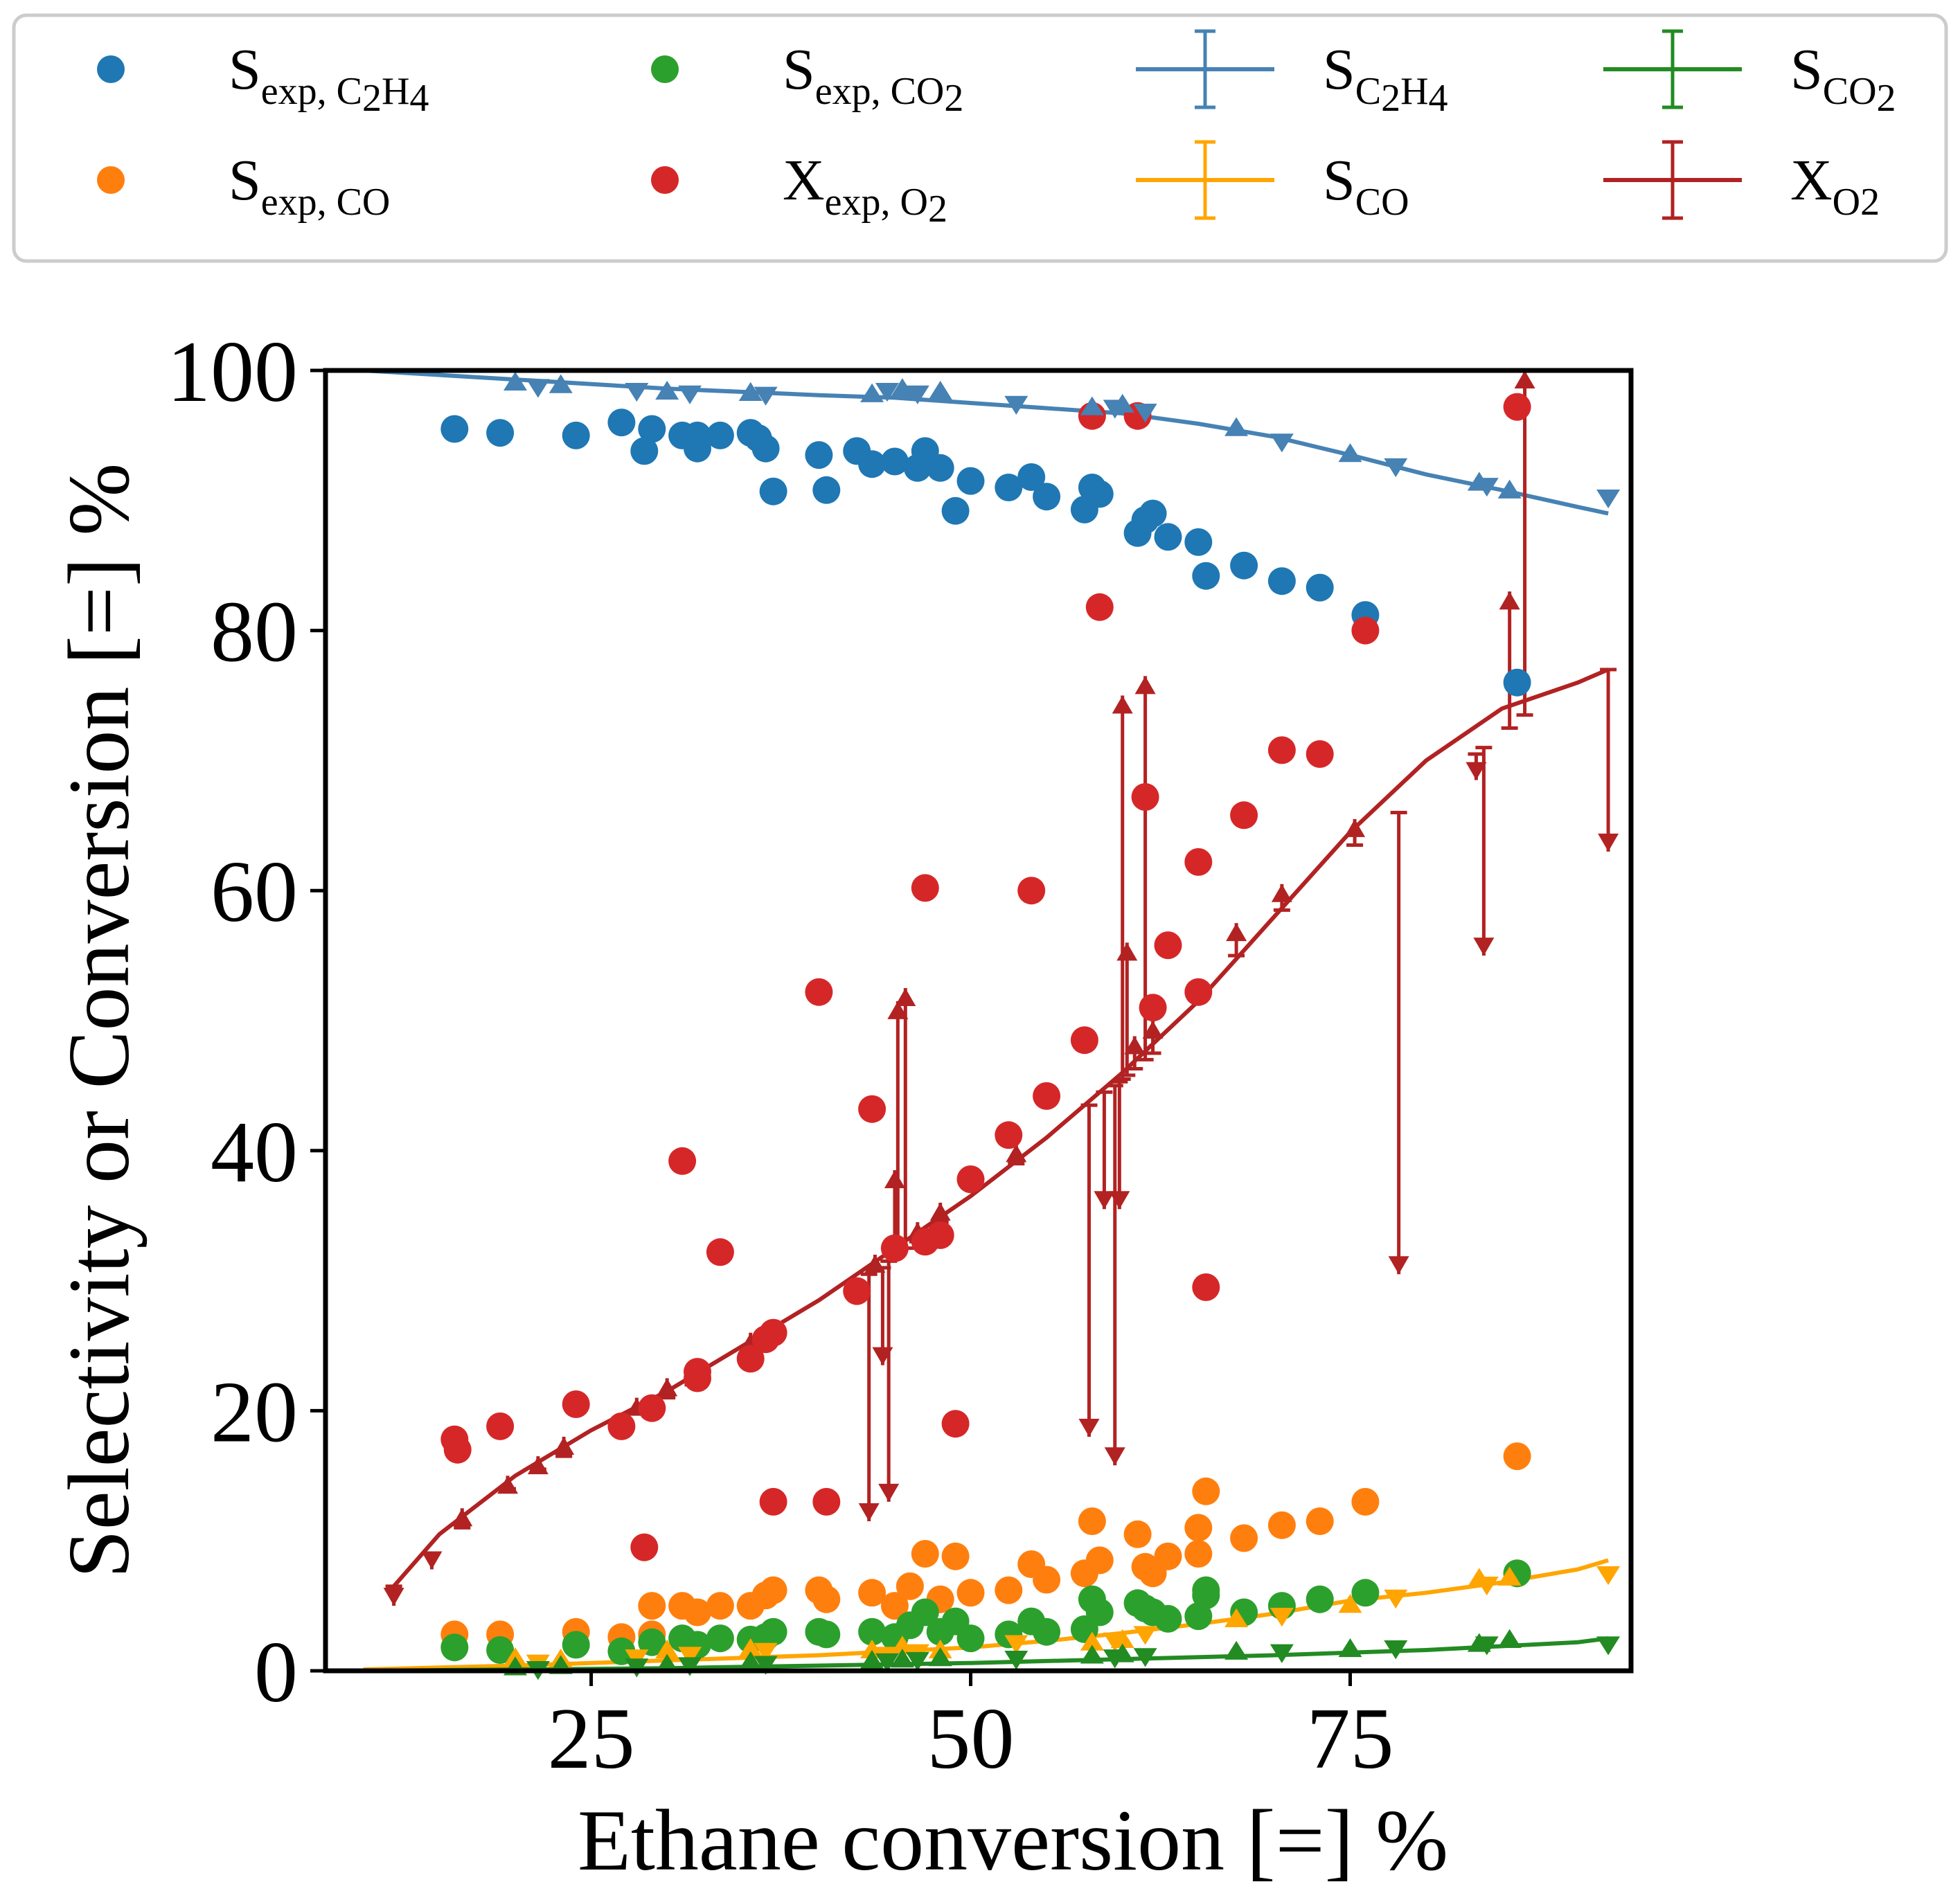  What do you see at coordinates (591, 1739) in the screenshot?
I see `x-tick-label: 25` at bounding box center [591, 1739].